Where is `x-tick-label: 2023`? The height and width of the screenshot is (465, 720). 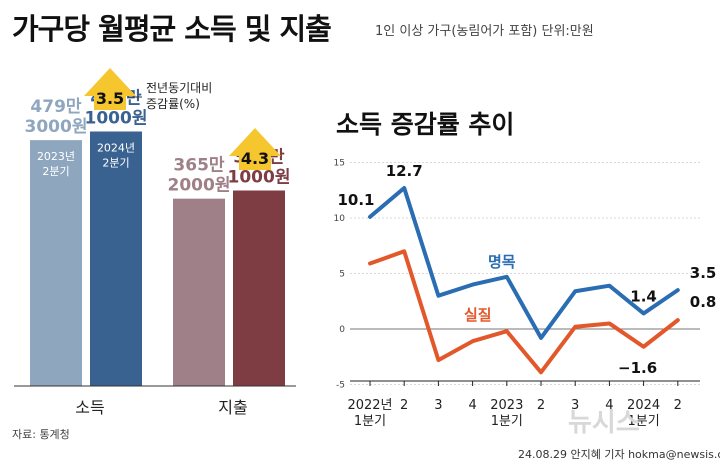 x-tick-label: 2023 is located at coordinates (506, 405).